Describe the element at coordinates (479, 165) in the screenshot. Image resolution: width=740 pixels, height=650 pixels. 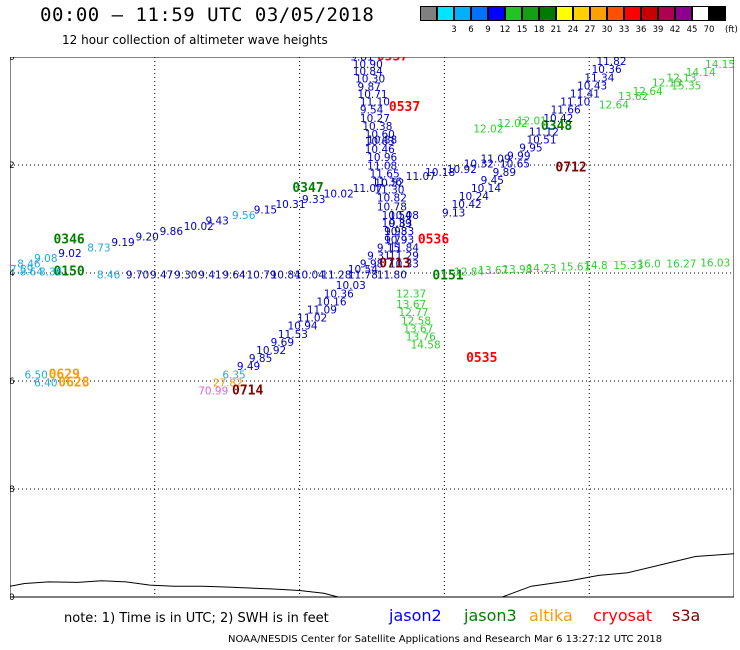
I see `wave-height-label: 10.32` at that location.